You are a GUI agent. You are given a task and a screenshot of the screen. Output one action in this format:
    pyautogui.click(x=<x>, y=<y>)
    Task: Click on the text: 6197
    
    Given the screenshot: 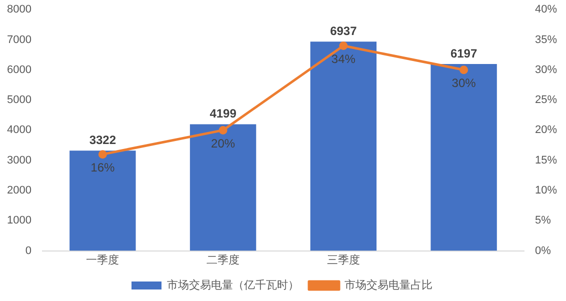 What is the action you would take?
    pyautogui.click(x=464, y=53)
    